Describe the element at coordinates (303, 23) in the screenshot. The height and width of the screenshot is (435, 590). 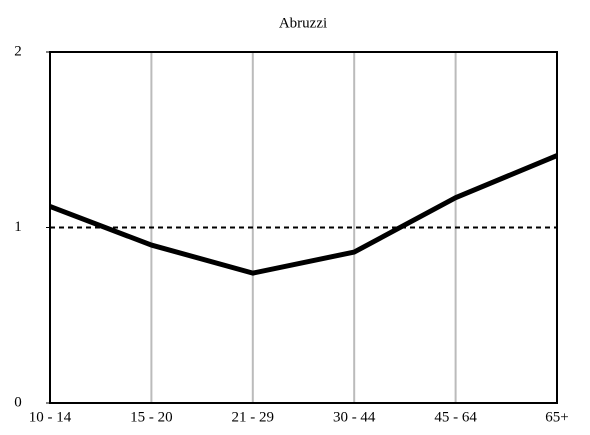
I see `chart-title: Abruzzi` at that location.